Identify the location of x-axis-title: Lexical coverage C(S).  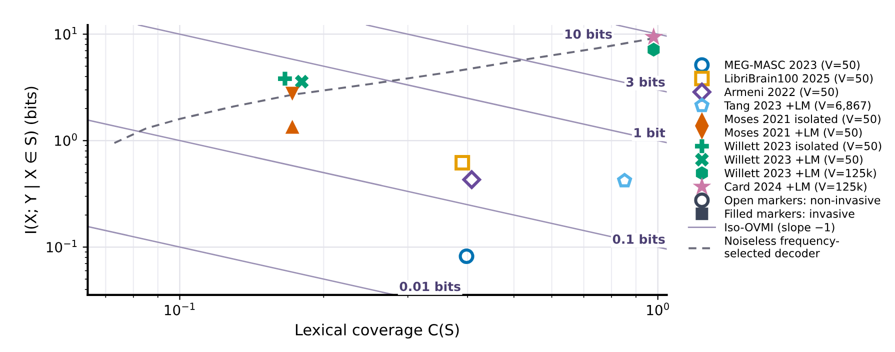
(377, 331).